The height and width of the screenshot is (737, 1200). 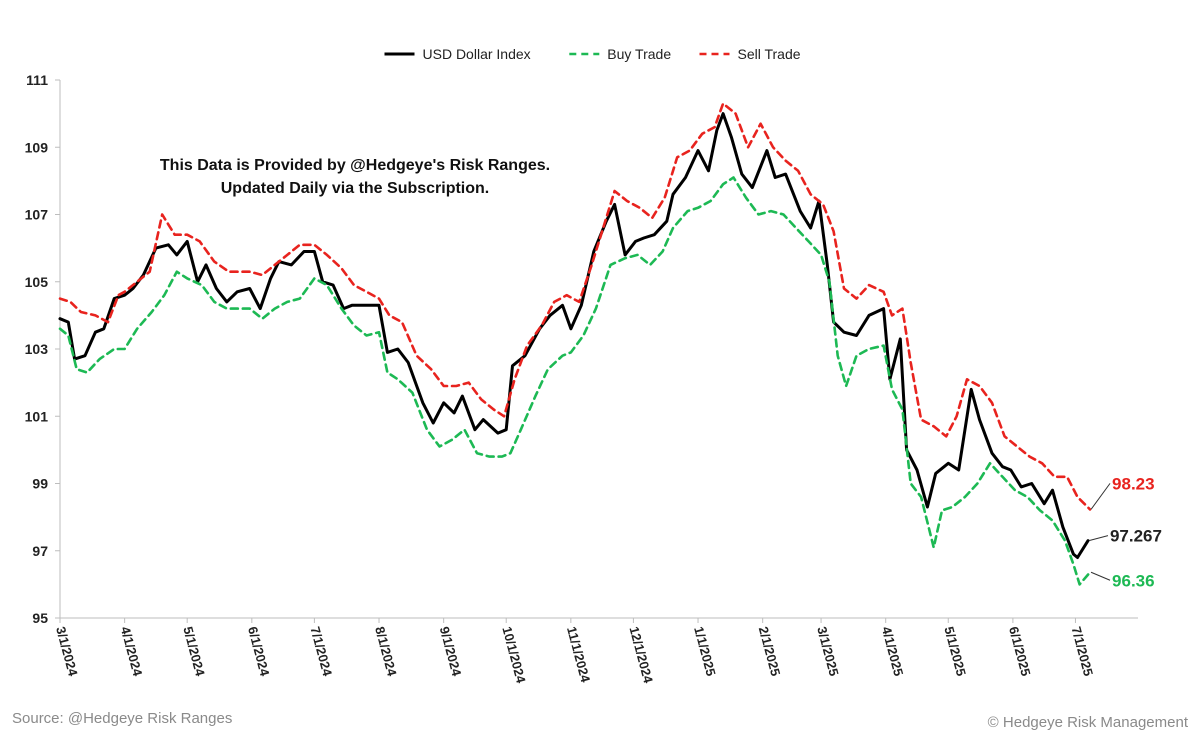 I want to click on x-tick-label: 6/1/2025, so click(x=1020, y=651).